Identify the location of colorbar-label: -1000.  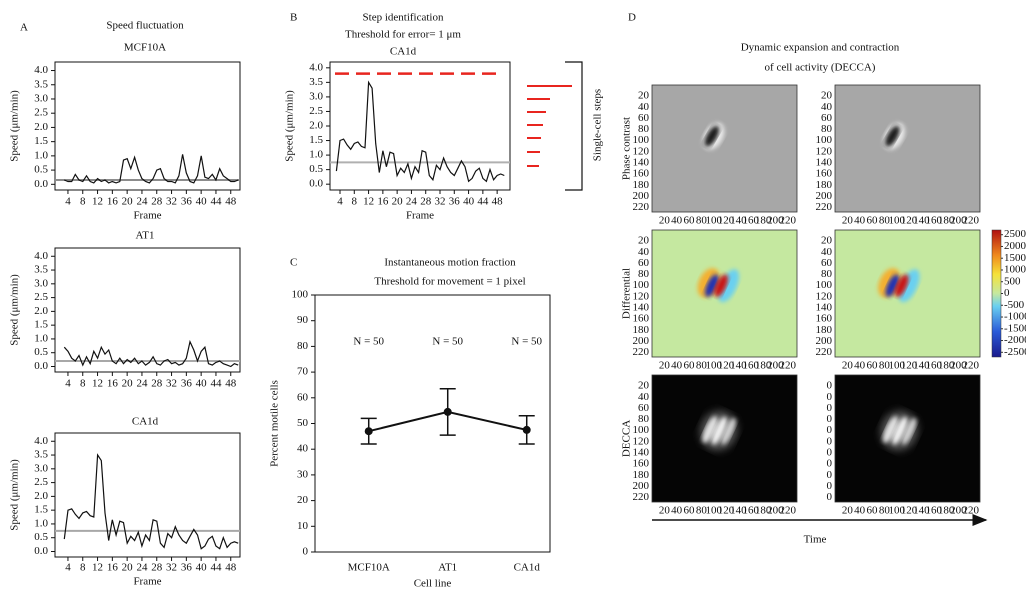
(1015, 317).